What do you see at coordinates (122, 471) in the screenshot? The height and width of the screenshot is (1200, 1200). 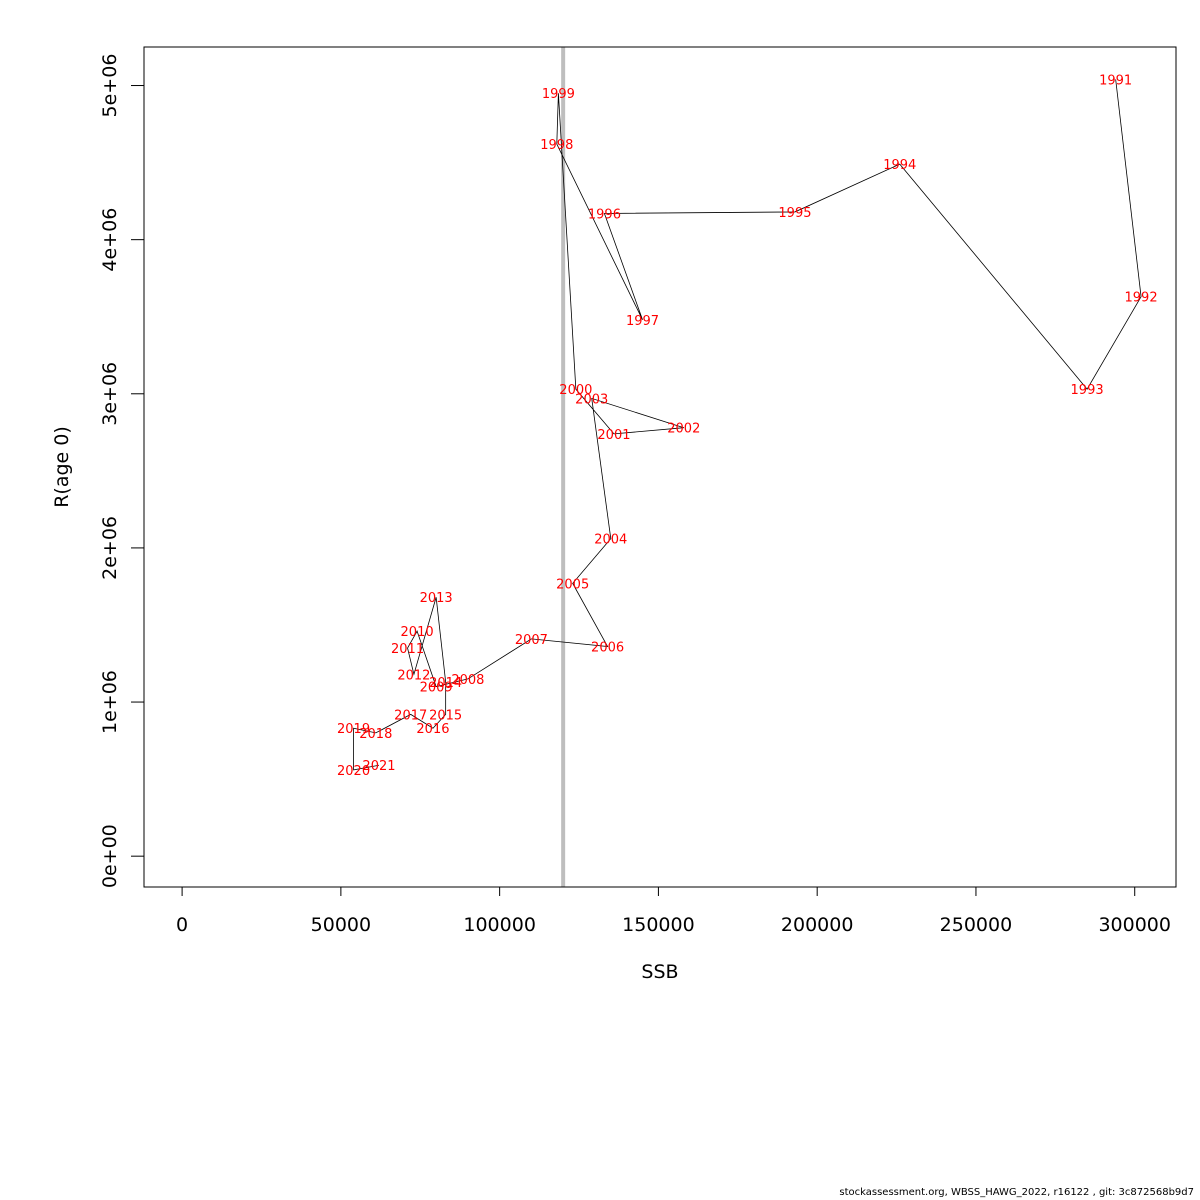 I see `y-axis: 0e+00 1e+06 2e+06 3e+06 4e+06 5e+06` at bounding box center [122, 471].